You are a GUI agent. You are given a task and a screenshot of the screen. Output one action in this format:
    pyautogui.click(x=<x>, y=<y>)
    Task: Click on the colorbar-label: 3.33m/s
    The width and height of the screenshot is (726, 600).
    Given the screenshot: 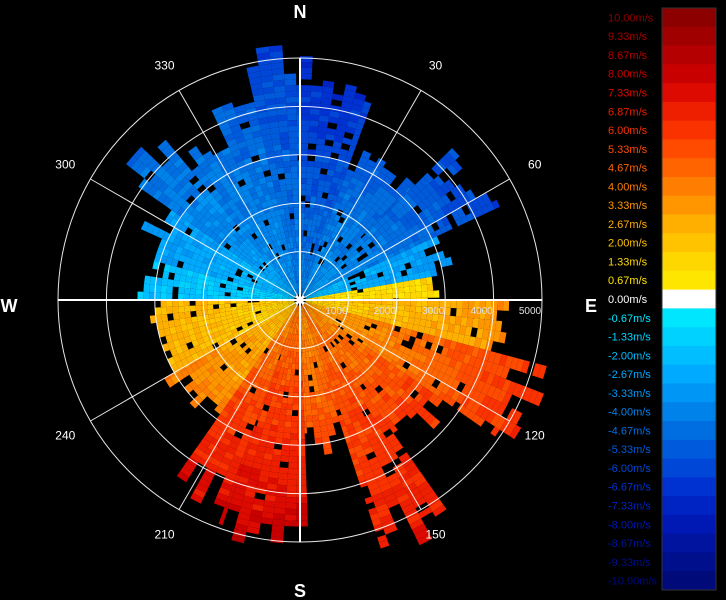 What is the action you would take?
    pyautogui.click(x=628, y=206)
    